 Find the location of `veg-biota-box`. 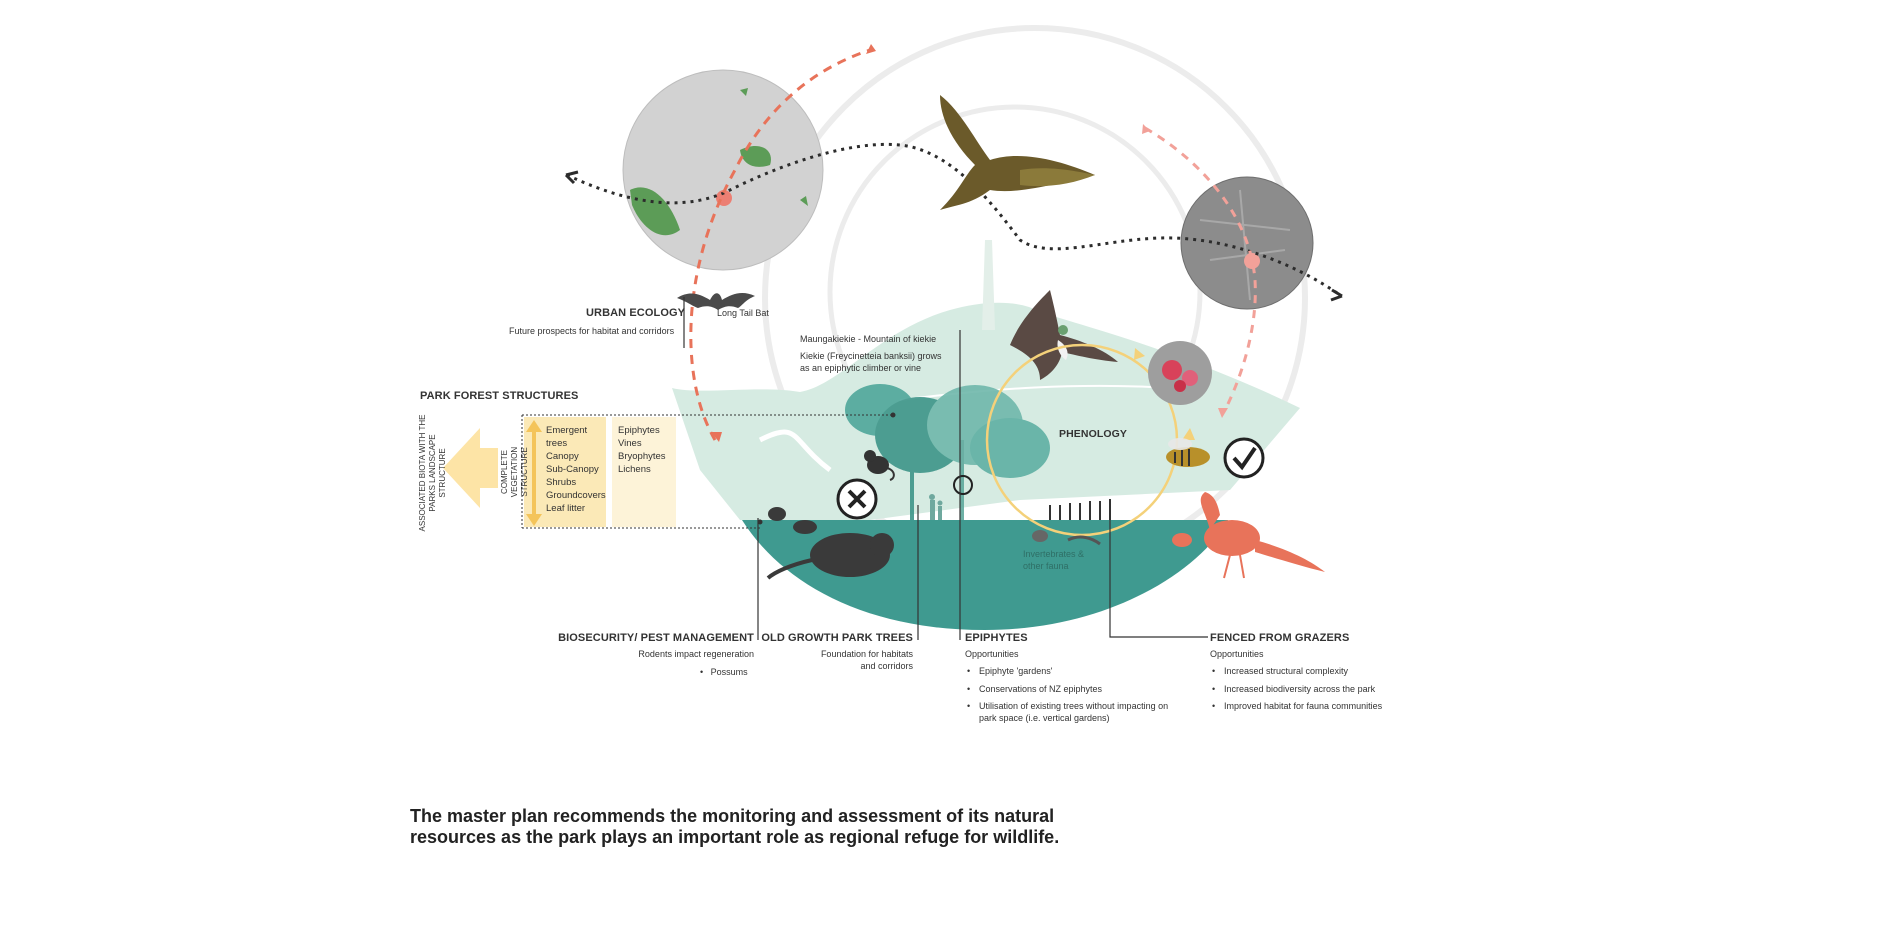

veg-biota-box is located at coordinates (644, 472).